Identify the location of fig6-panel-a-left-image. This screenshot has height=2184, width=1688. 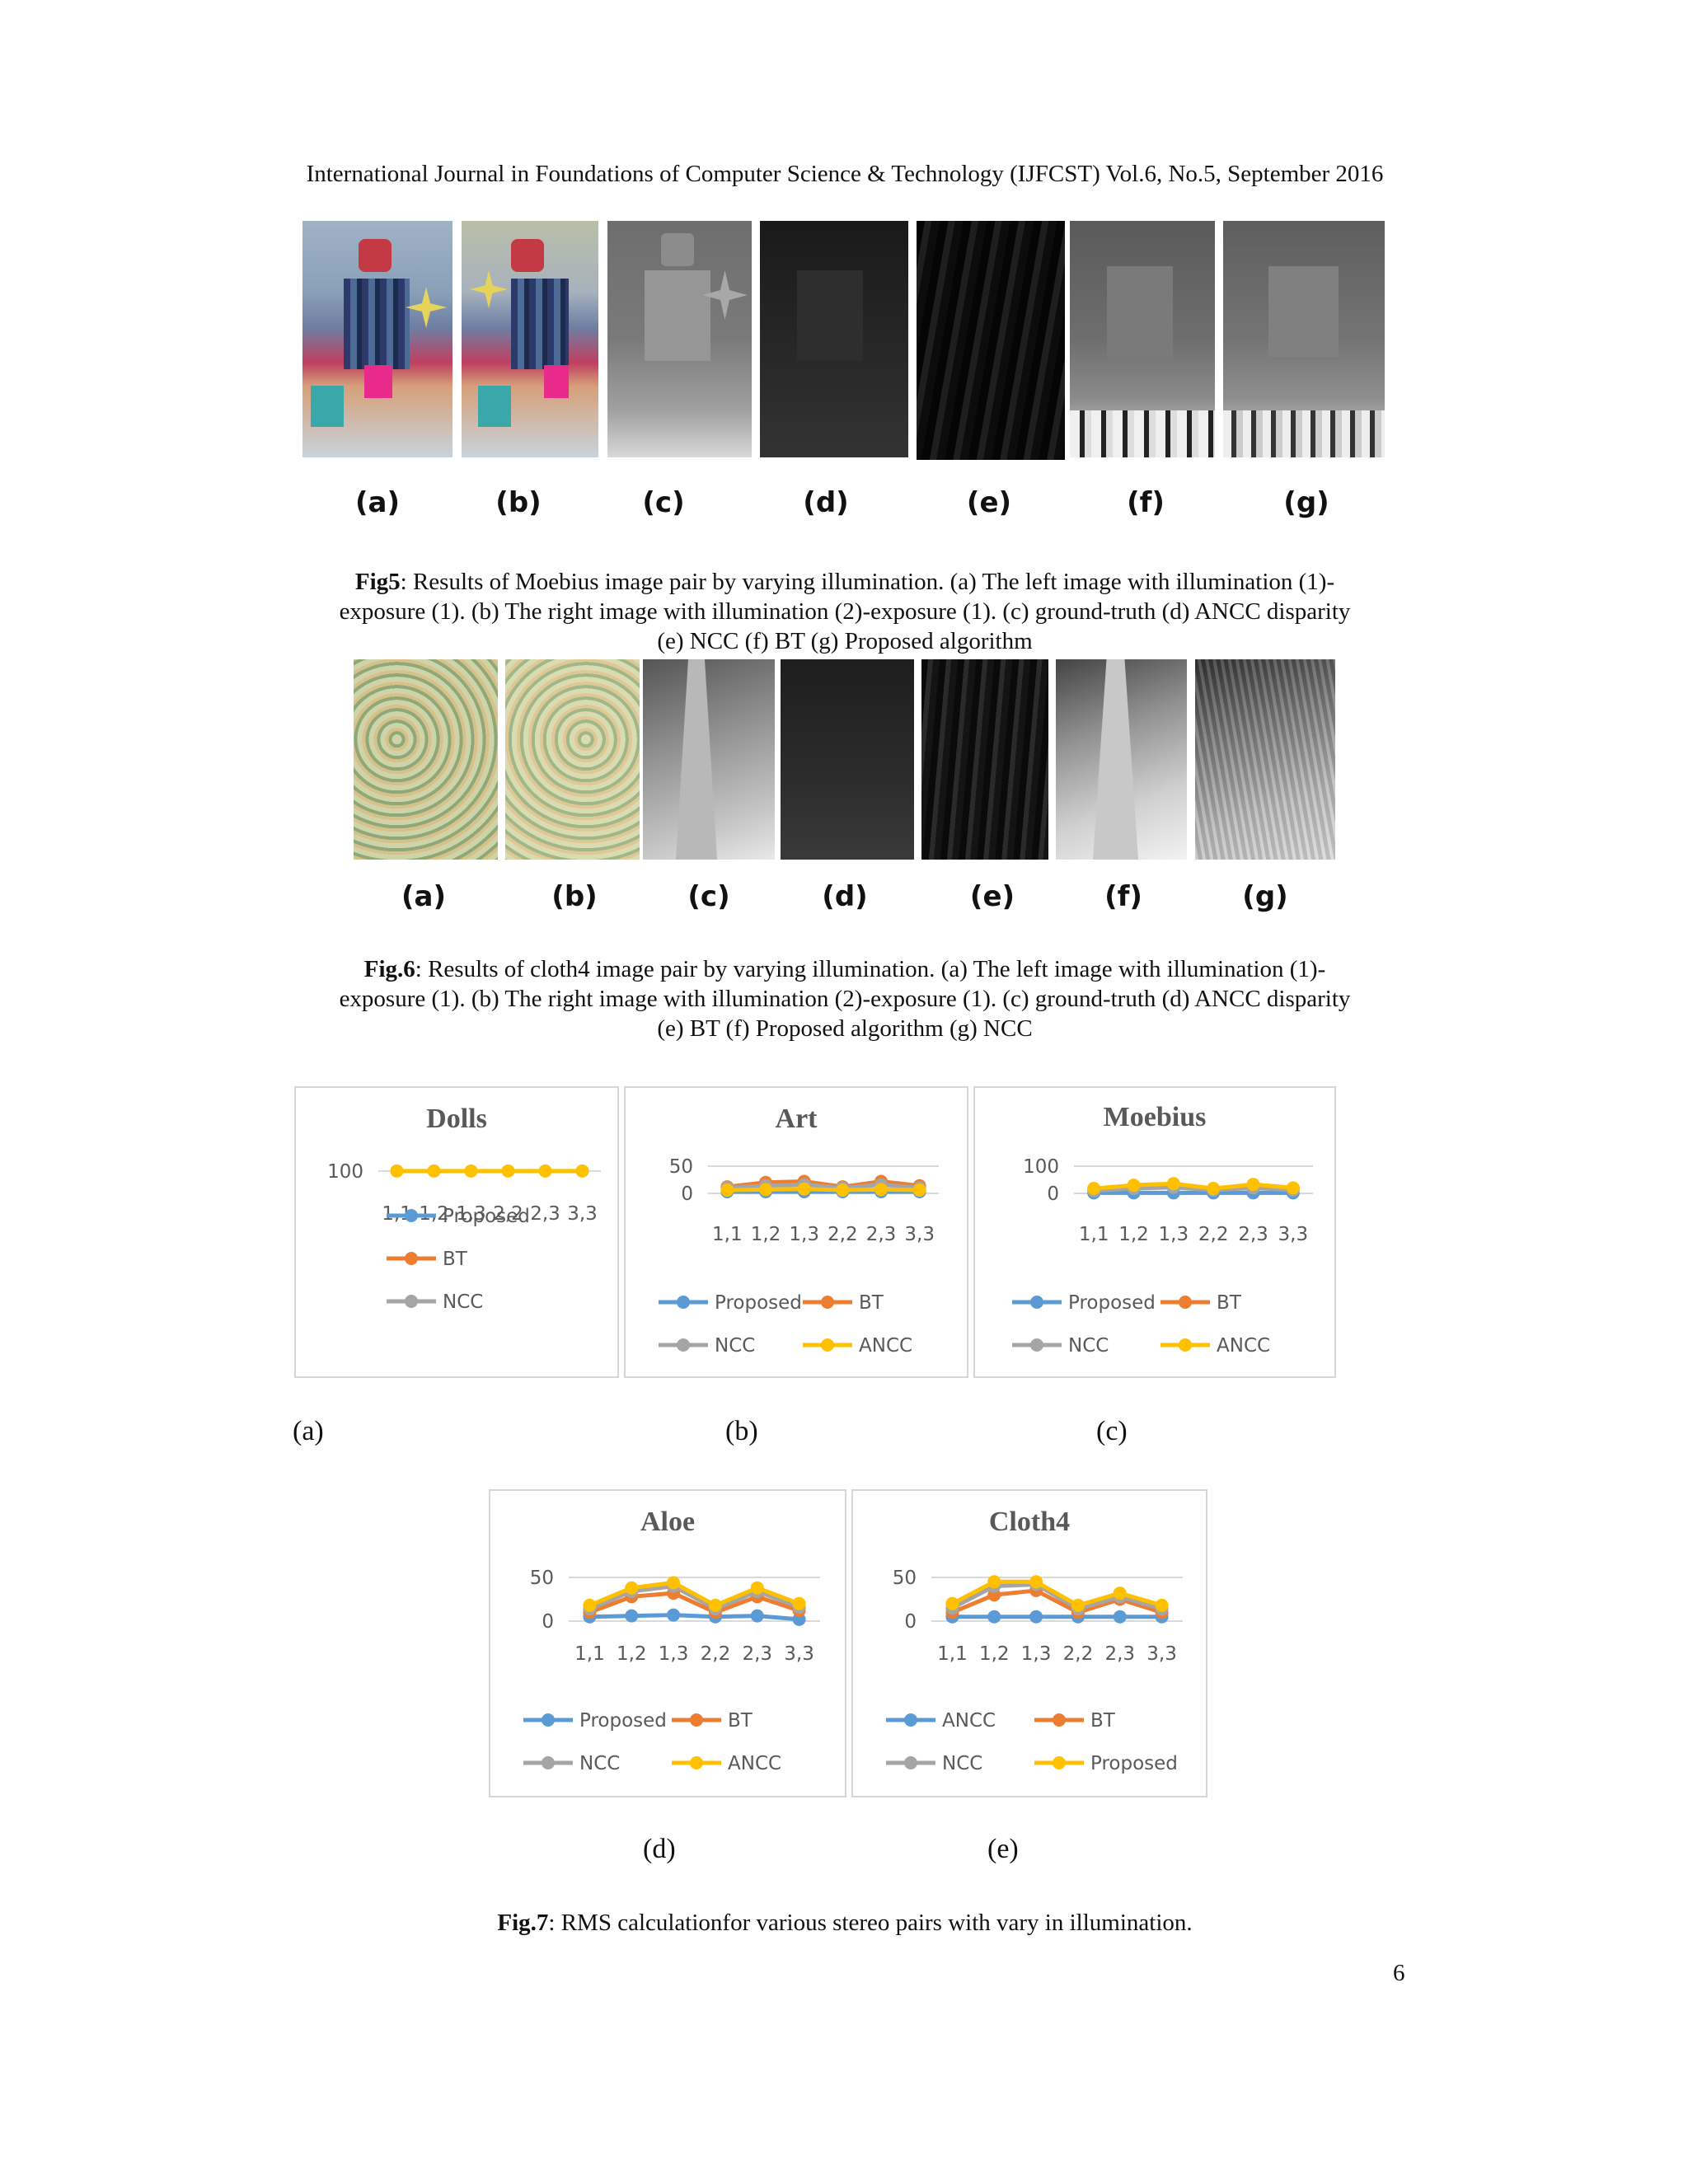
(426, 759).